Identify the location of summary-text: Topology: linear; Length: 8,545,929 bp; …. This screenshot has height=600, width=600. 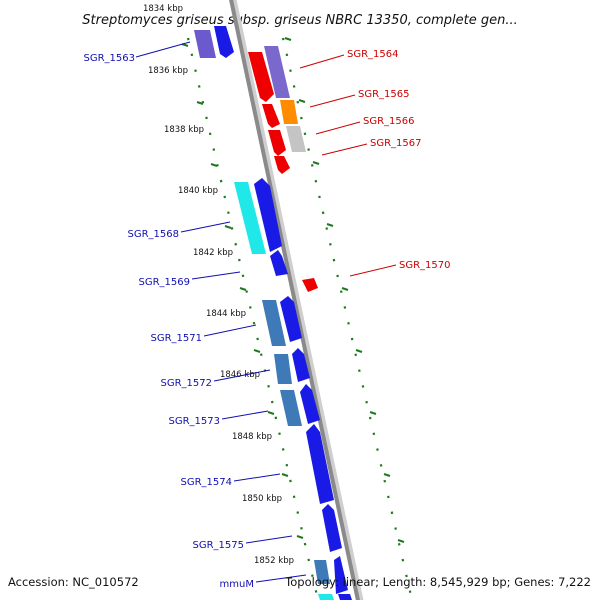
(437, 582).